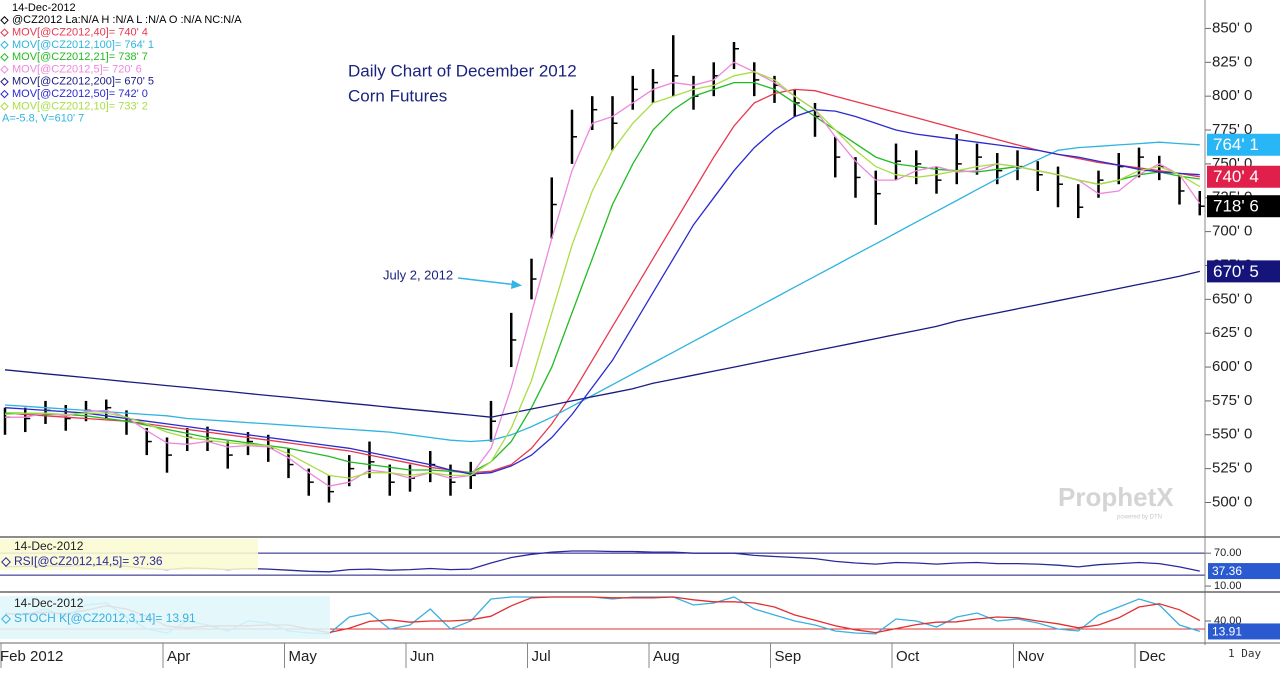  What do you see at coordinates (1232, 231) in the screenshot?
I see `y-tick-label: 700' 0` at bounding box center [1232, 231].